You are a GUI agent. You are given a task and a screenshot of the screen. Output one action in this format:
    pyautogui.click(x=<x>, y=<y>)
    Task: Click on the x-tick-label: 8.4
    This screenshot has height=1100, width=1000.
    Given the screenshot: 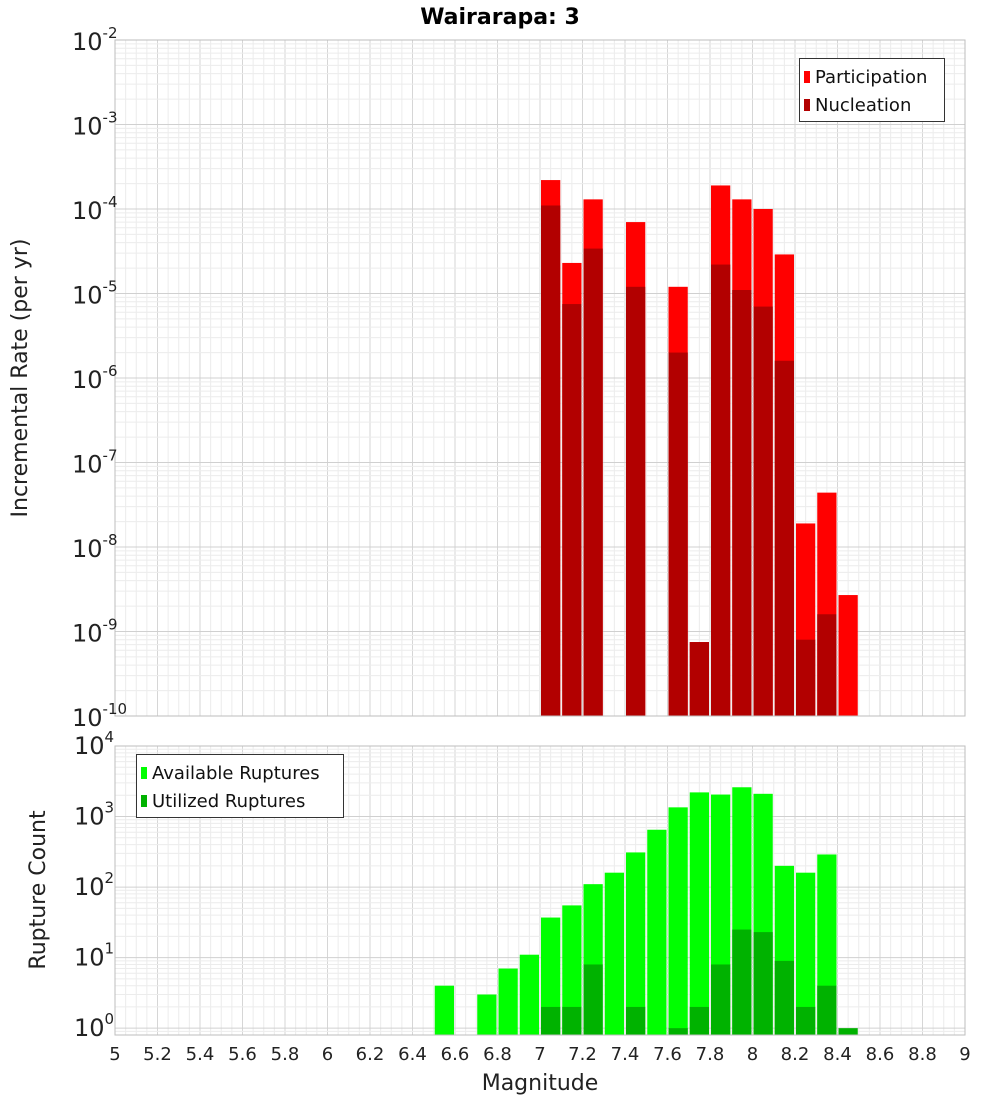 What is the action you would take?
    pyautogui.click(x=837, y=1054)
    